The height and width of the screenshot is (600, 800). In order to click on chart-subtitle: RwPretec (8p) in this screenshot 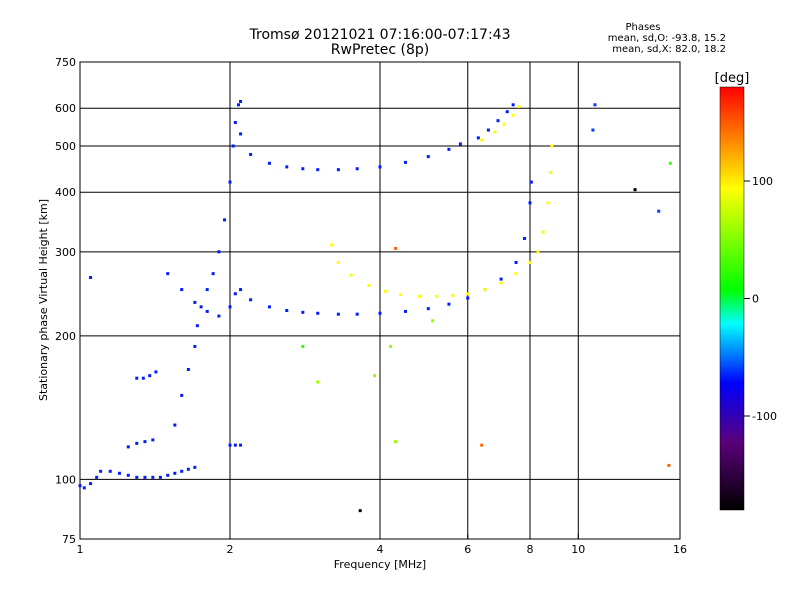, I will do `click(380, 50)`.